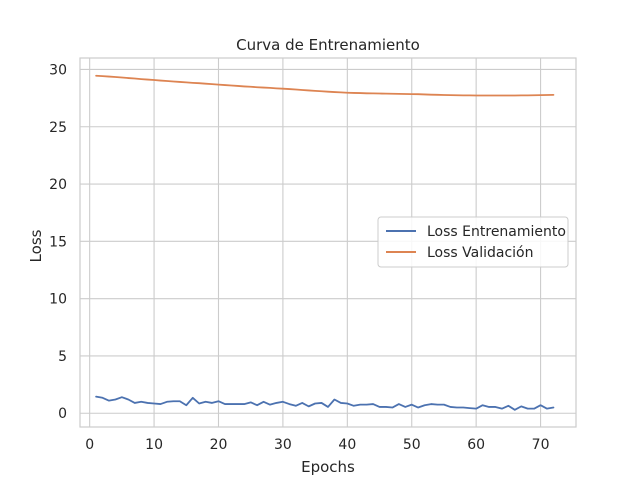 The width and height of the screenshot is (640, 480). I want to click on x-tick-label: 30, so click(283, 445).